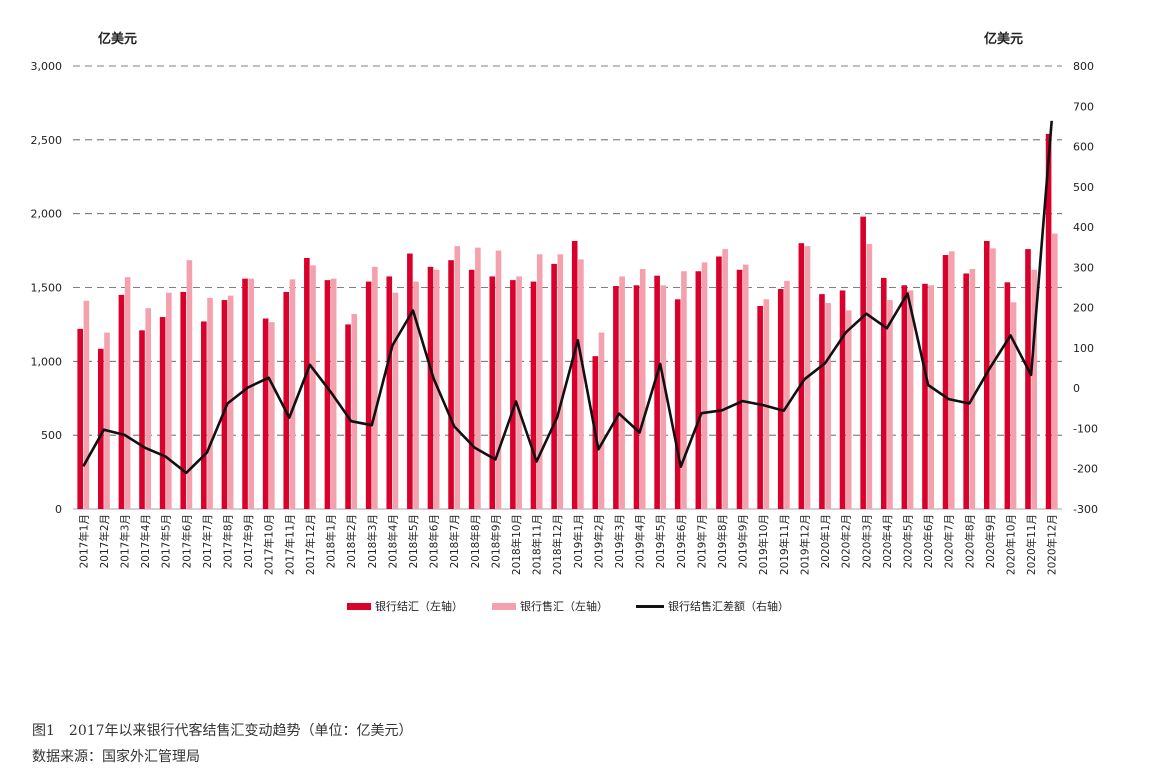  I want to click on x-tick-label: 2017年8月, so click(228, 541).